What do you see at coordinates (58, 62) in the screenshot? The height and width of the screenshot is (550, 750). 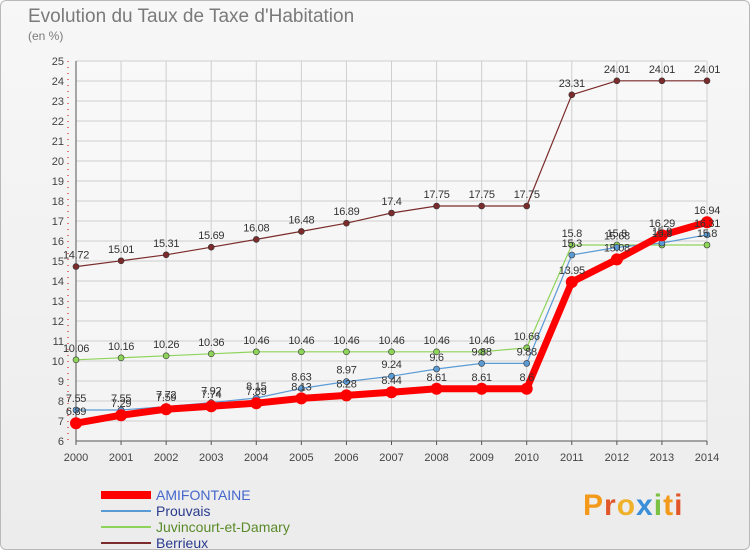 I see `y-tick-label: 25` at bounding box center [58, 62].